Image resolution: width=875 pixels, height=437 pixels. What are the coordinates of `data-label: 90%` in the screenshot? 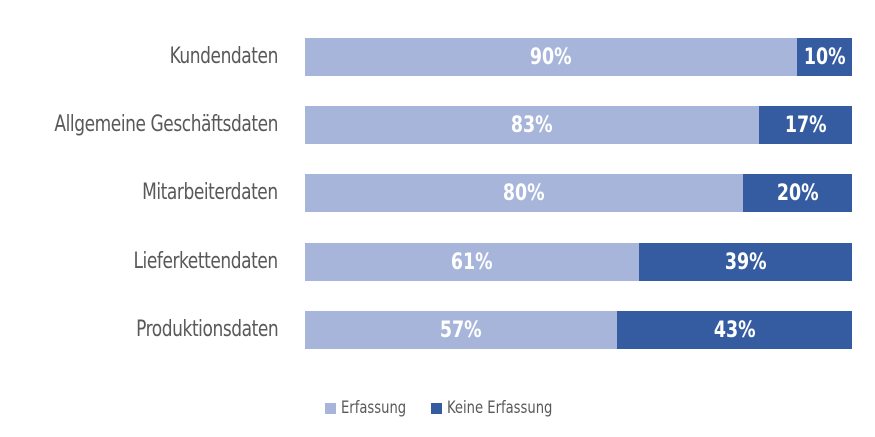 It's located at (551, 57).